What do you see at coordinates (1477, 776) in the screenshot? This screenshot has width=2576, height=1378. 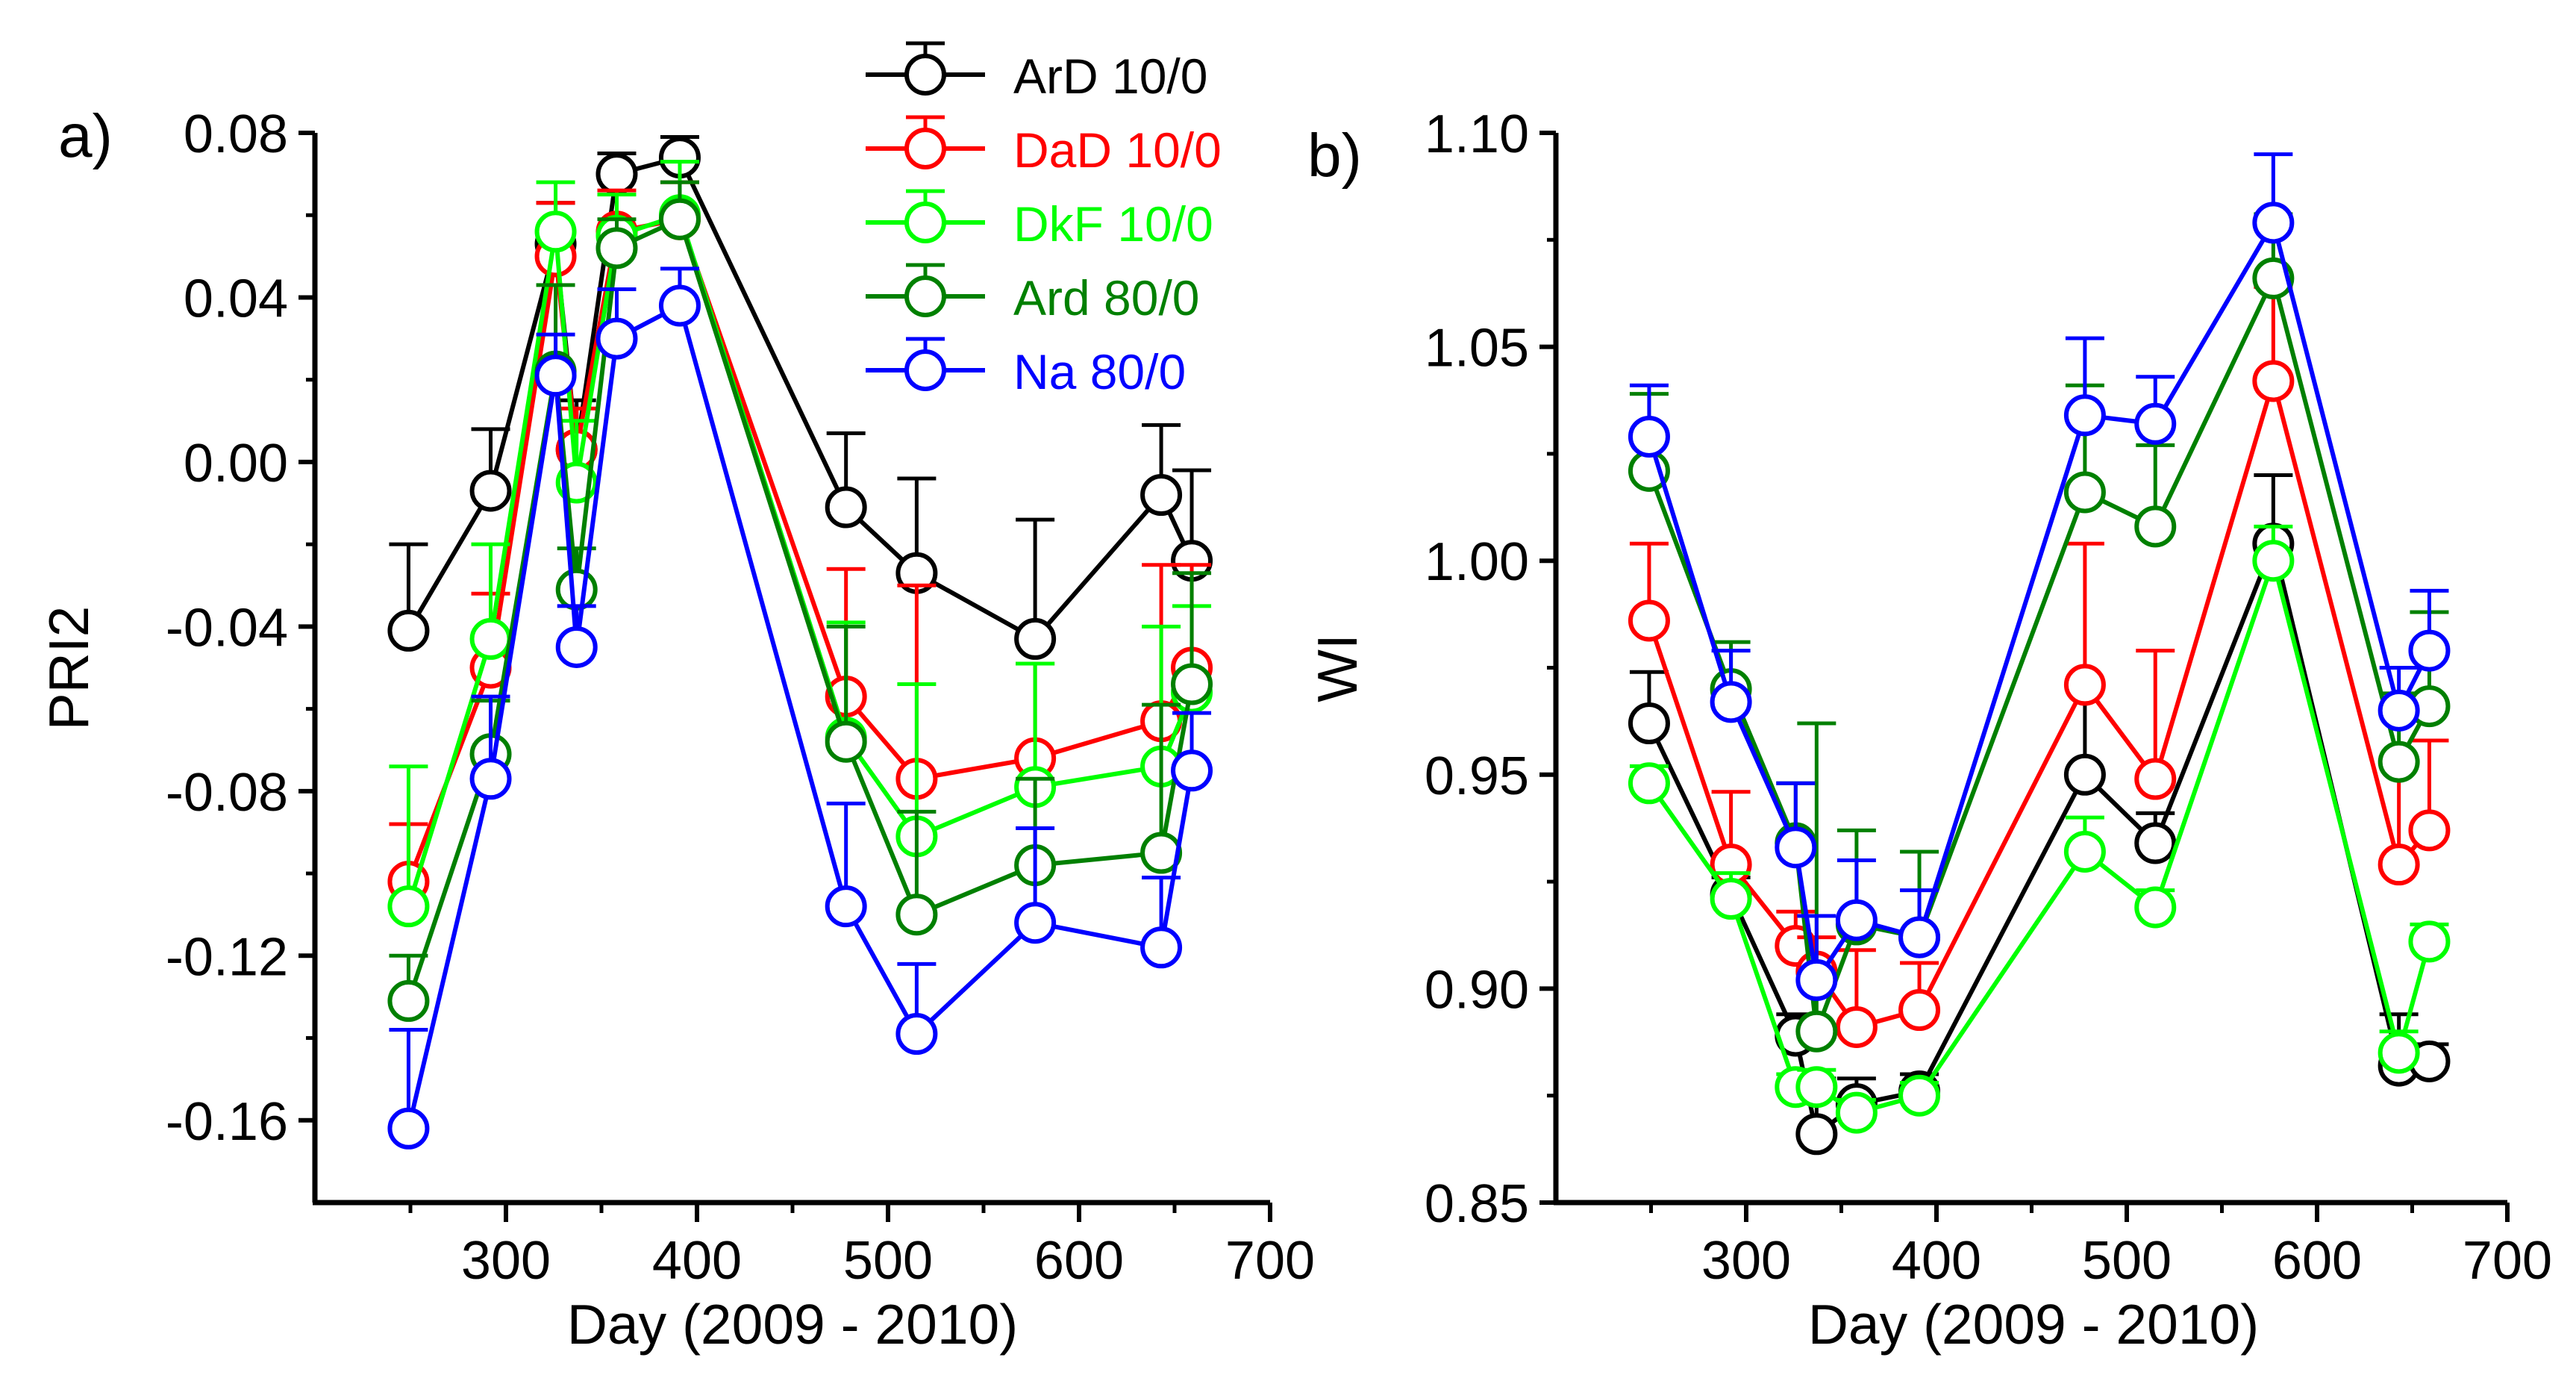 I see `panel-b-y-tick-label: 0.95` at bounding box center [1477, 776].